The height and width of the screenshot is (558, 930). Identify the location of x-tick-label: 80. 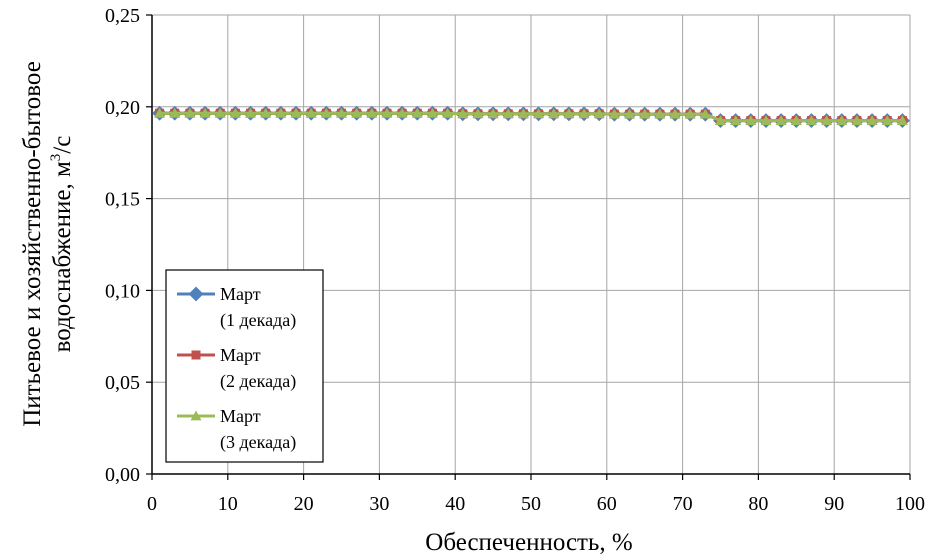
(758, 504).